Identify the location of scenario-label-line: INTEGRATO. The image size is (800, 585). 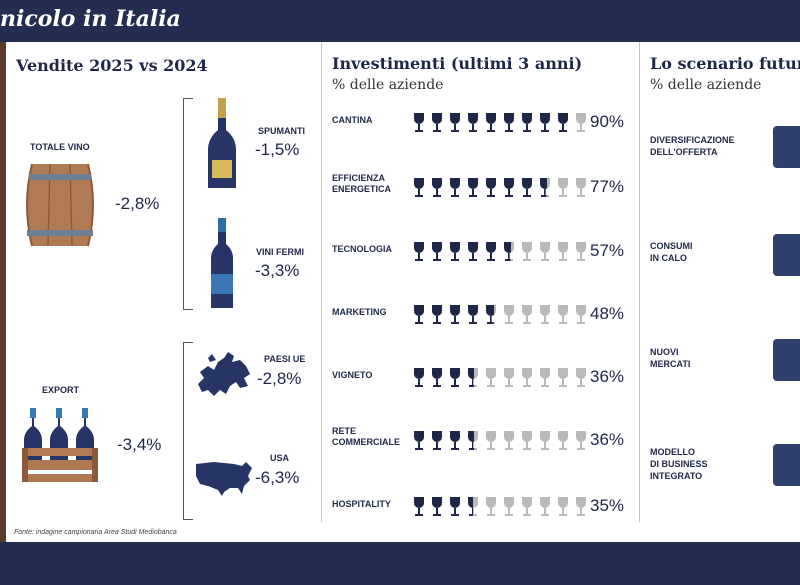
(676, 476).